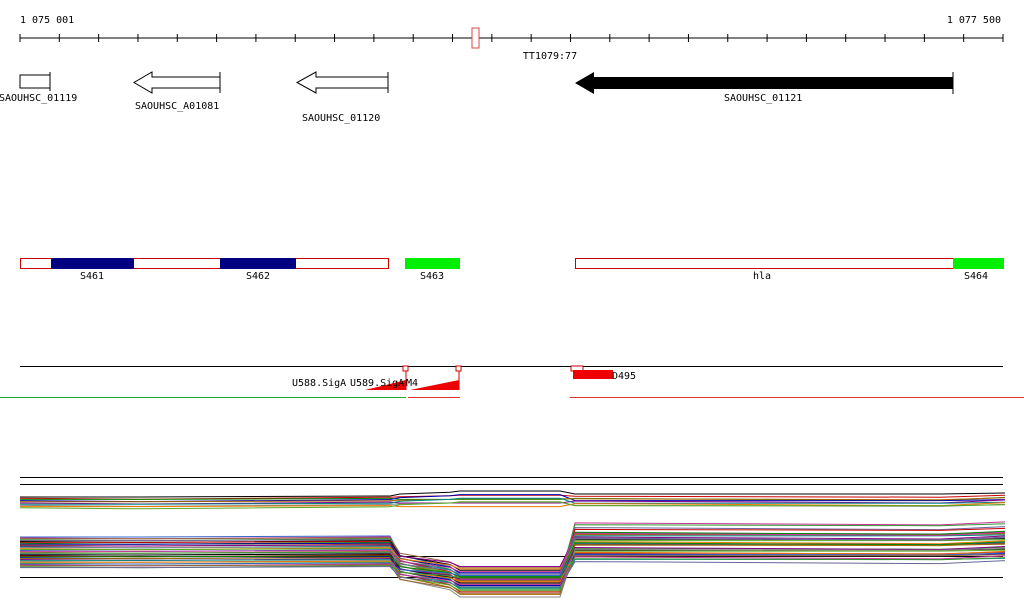 The image size is (1024, 611). What do you see at coordinates (763, 98) in the screenshot?
I see `gene-label: SAOUHSC_01121` at bounding box center [763, 98].